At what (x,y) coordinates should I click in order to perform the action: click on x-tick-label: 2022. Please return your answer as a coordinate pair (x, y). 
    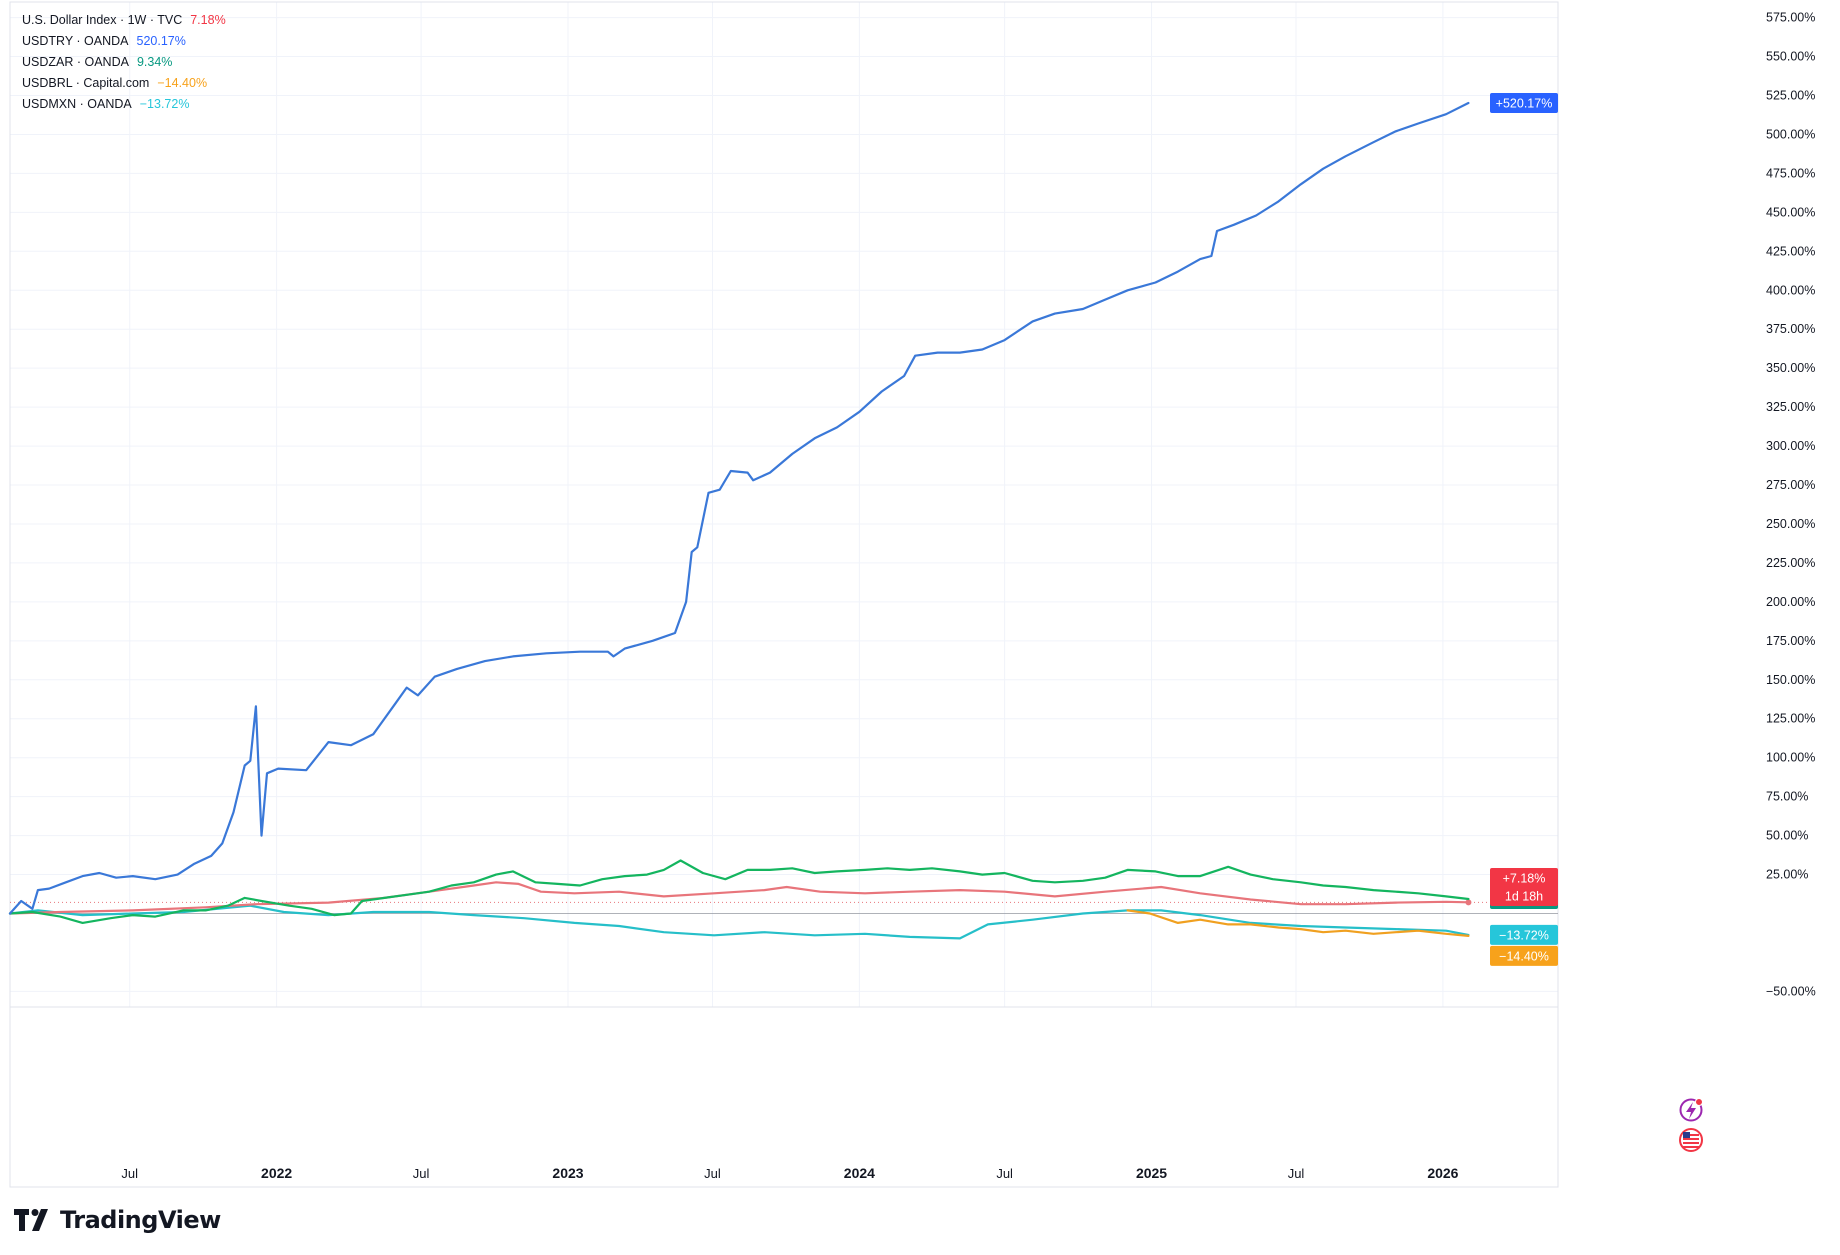
    Looking at the image, I should click on (276, 1173).